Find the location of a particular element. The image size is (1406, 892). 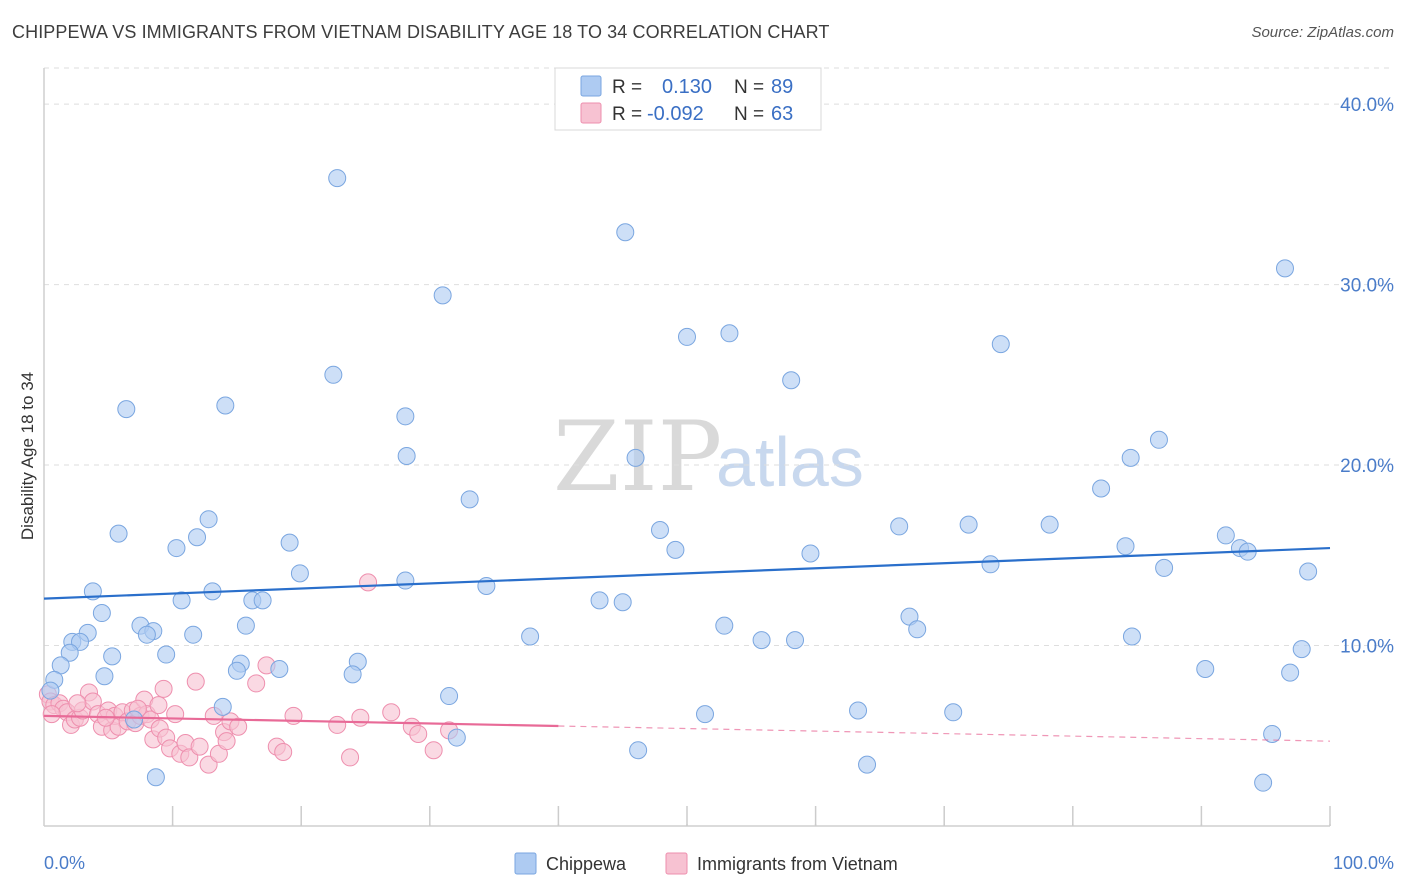

x-tick-label-min: 0.0% is located at coordinates (64, 863).